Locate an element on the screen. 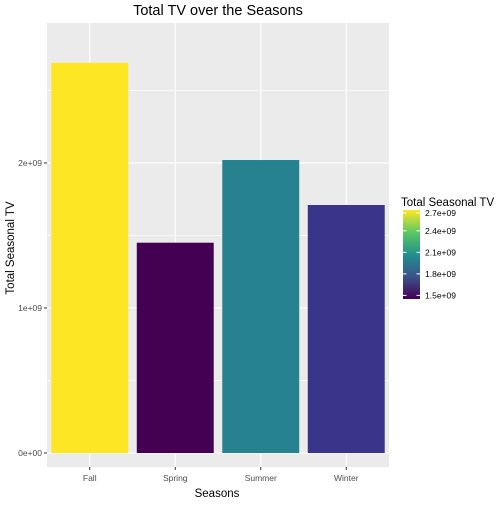  y-axis: 0e+00 1e+09 2e+09 is located at coordinates (32, 308).